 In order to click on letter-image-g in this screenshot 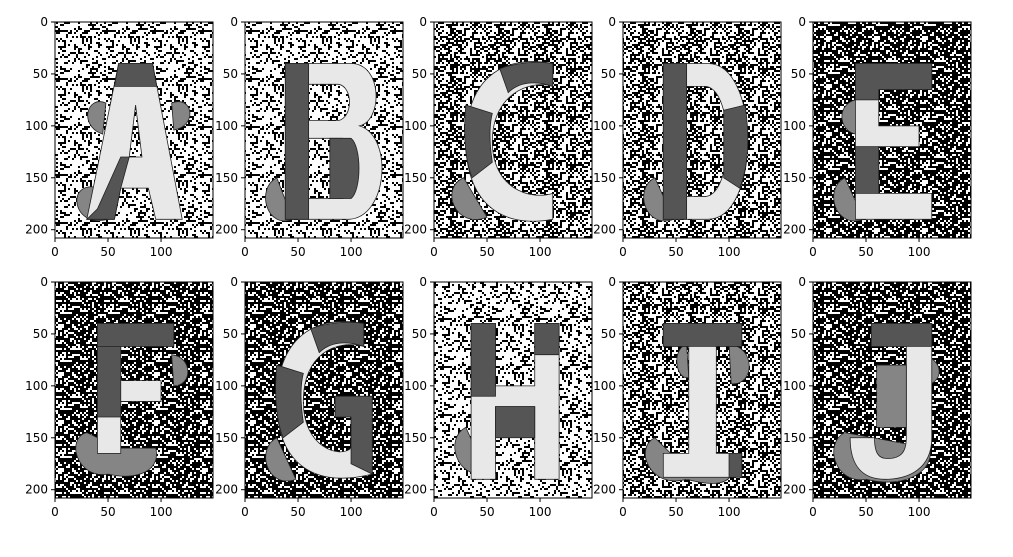, I will do `click(324, 390)`.